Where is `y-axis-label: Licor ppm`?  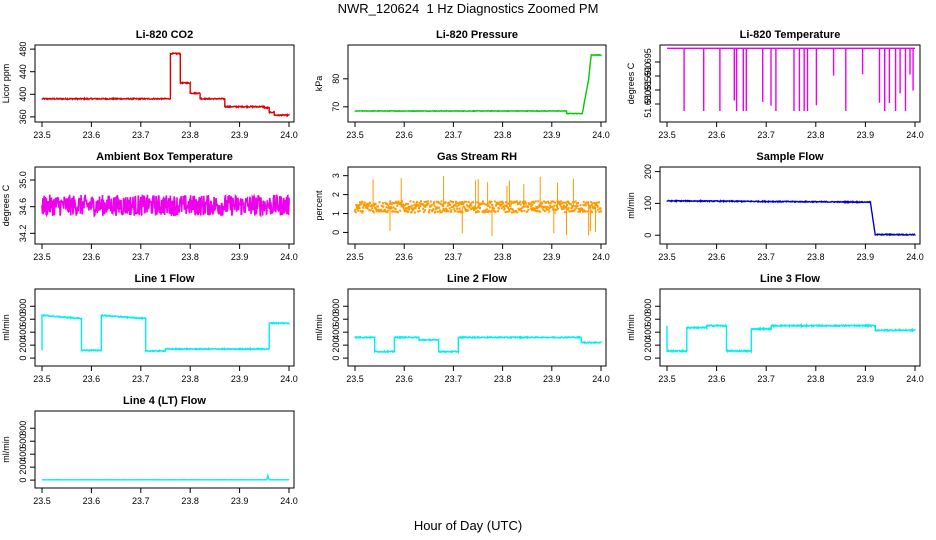 y-axis-label: Licor ppm is located at coordinates (6, 84).